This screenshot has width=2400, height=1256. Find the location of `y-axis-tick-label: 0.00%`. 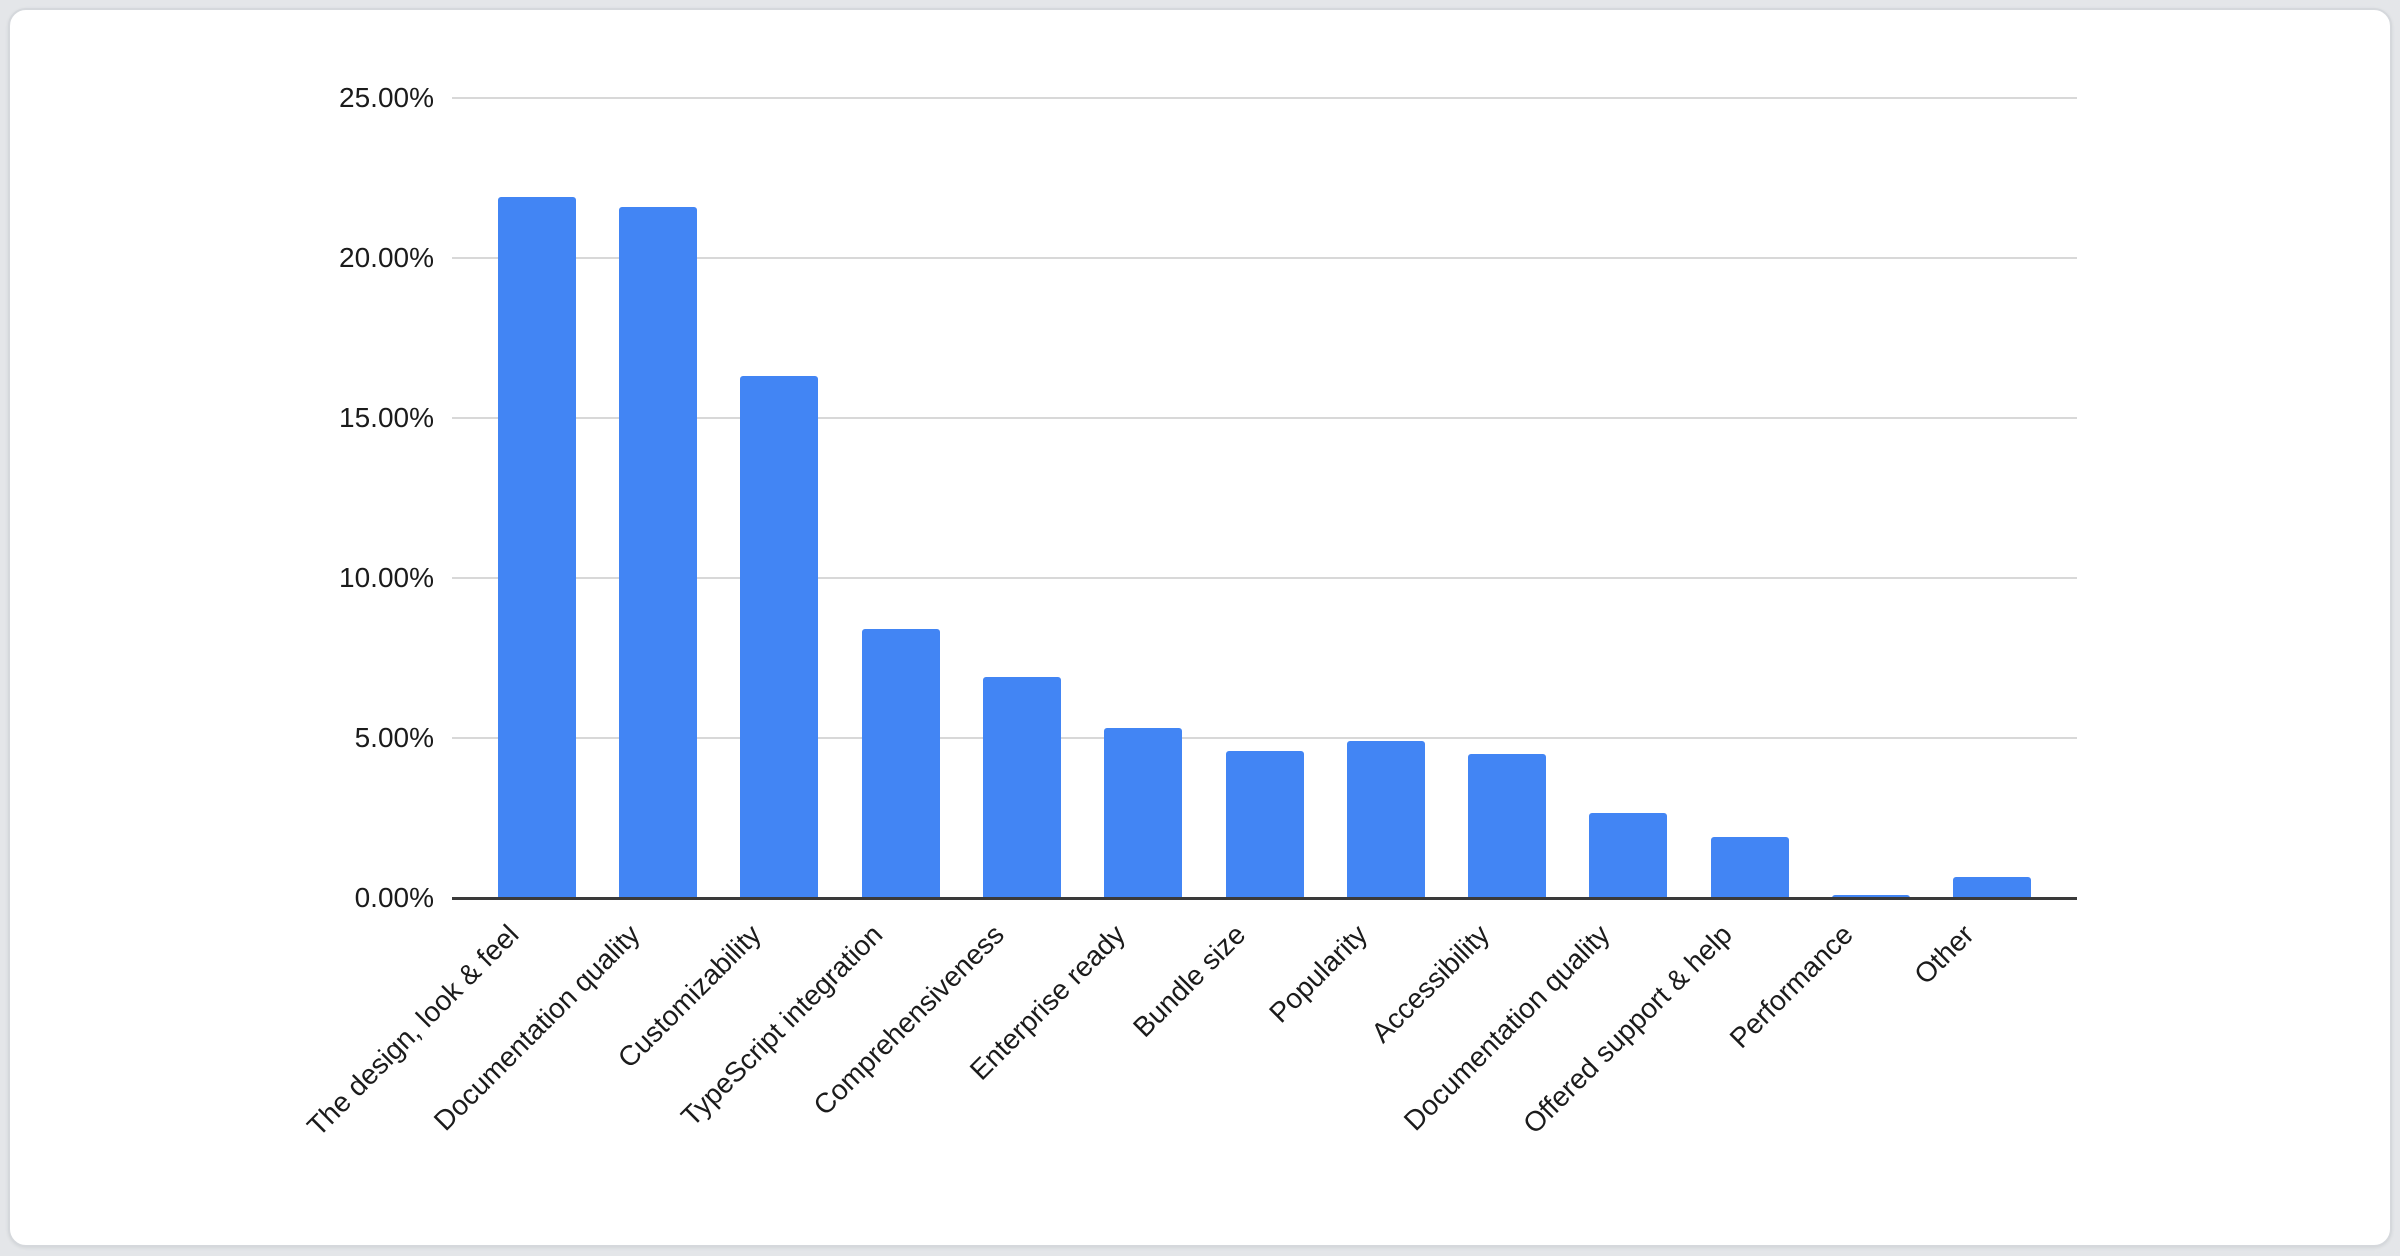

y-axis-tick-label: 0.00% is located at coordinates (394, 897).